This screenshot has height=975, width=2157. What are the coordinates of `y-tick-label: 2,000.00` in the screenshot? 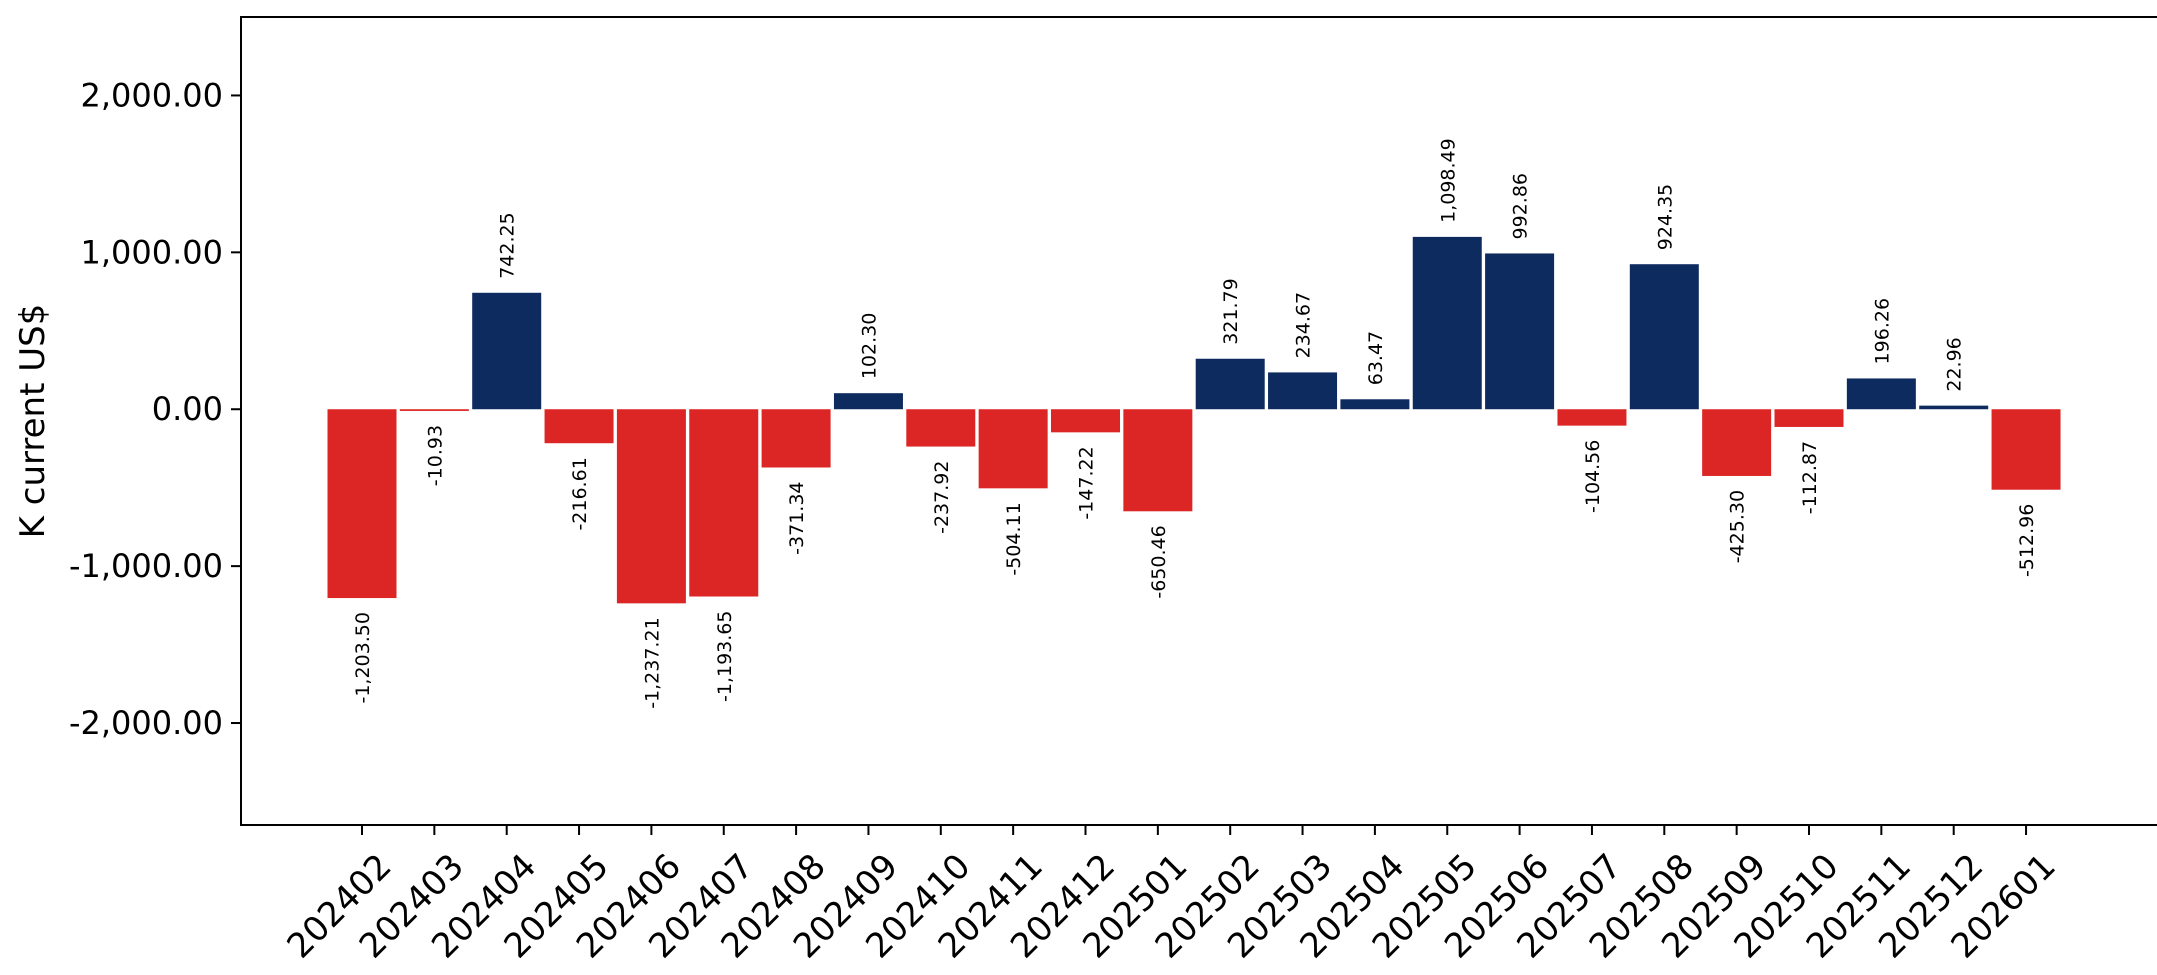 It's located at (152, 95).